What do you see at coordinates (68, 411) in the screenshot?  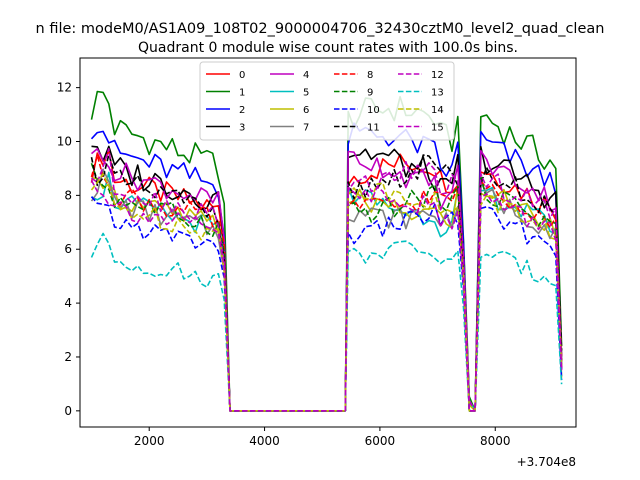 I see `y-tick-label: 0` at bounding box center [68, 411].